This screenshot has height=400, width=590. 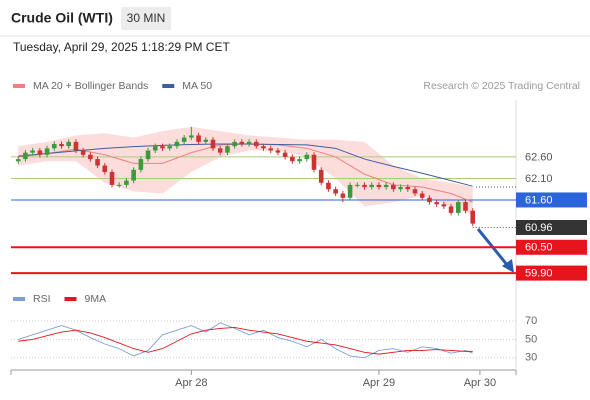 I want to click on legend-label: MA 20 + Bollinger Bands, so click(x=90, y=86).